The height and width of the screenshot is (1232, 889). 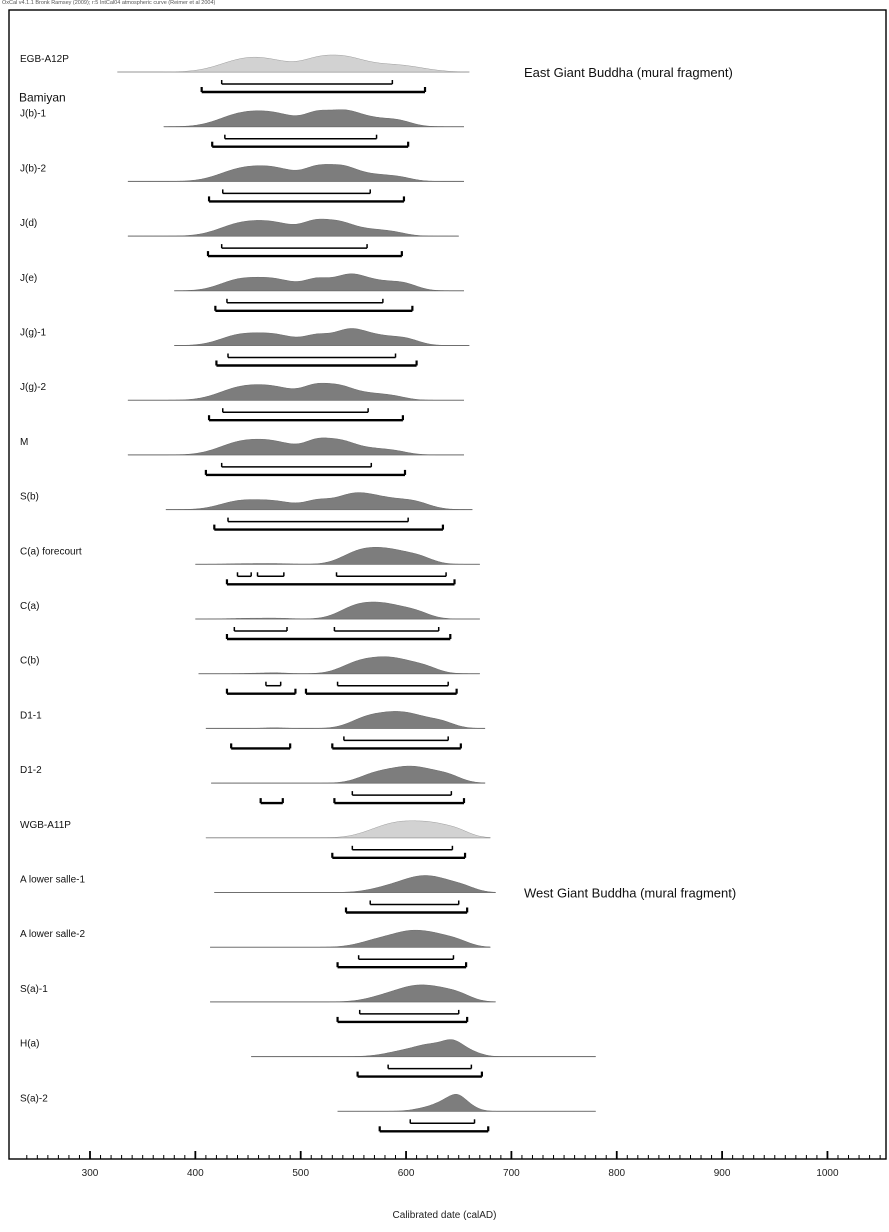 I want to click on x-tick-label: 300, so click(x=90, y=1173).